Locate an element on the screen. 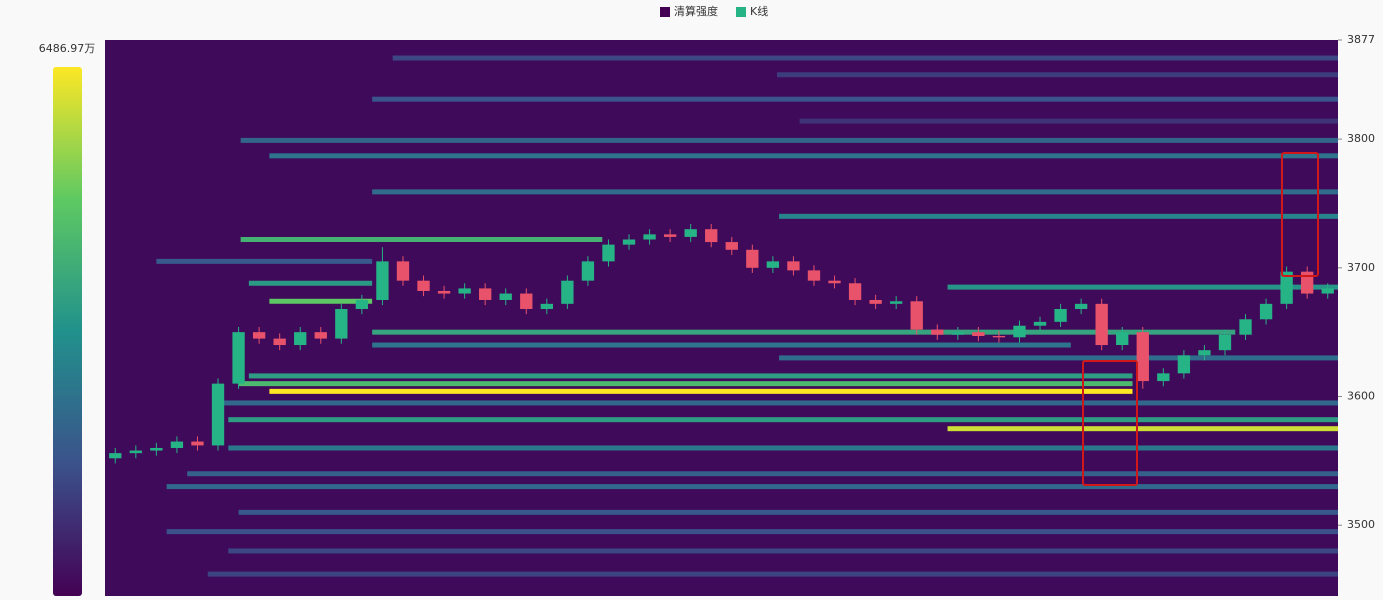 The height and width of the screenshot is (600, 1383). colorbar-max-label: 6486.97万 is located at coordinates (67, 48).